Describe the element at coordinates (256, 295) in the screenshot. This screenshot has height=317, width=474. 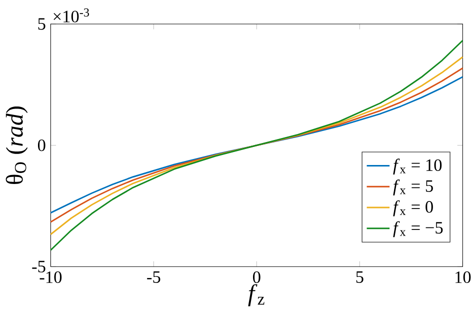
I see `x-axis-title: f$_{z}$` at that location.